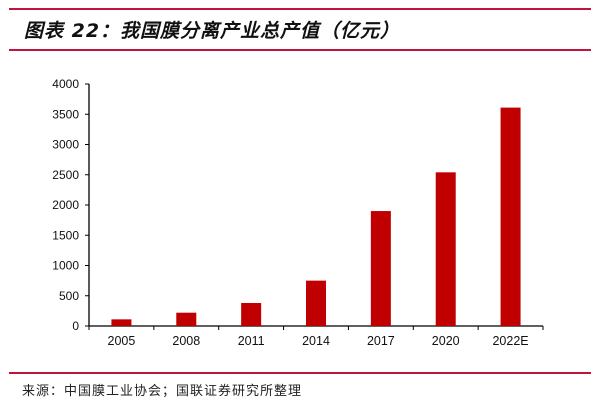 This screenshot has width=600, height=400. I want to click on bar-2008, so click(186, 319).